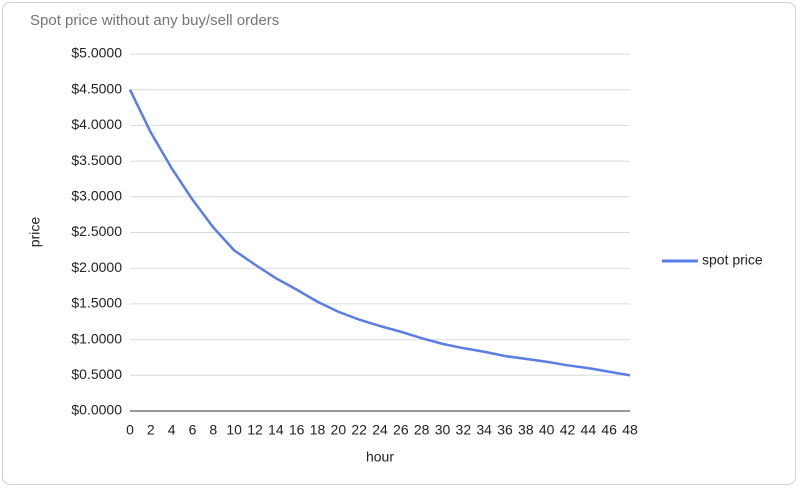  Describe the element at coordinates (213, 430) in the screenshot. I see `x-tick-label: 8` at that location.